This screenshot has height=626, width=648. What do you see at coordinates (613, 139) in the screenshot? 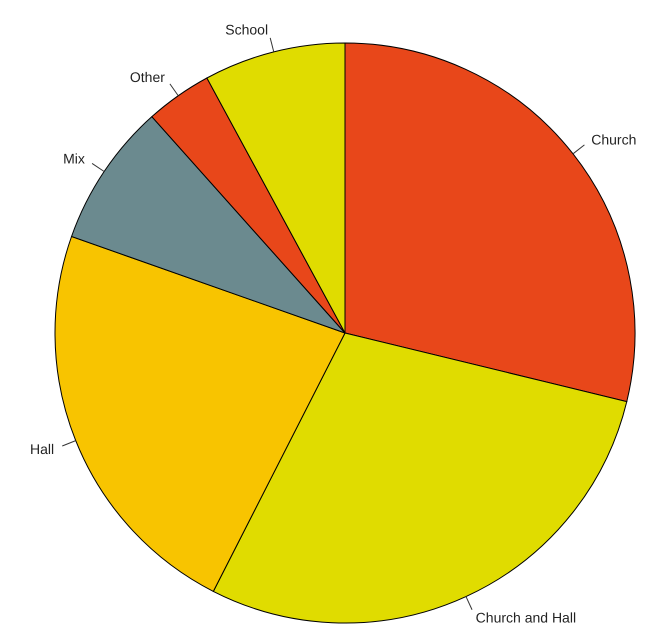
I see `slice-label: Church` at bounding box center [613, 139].